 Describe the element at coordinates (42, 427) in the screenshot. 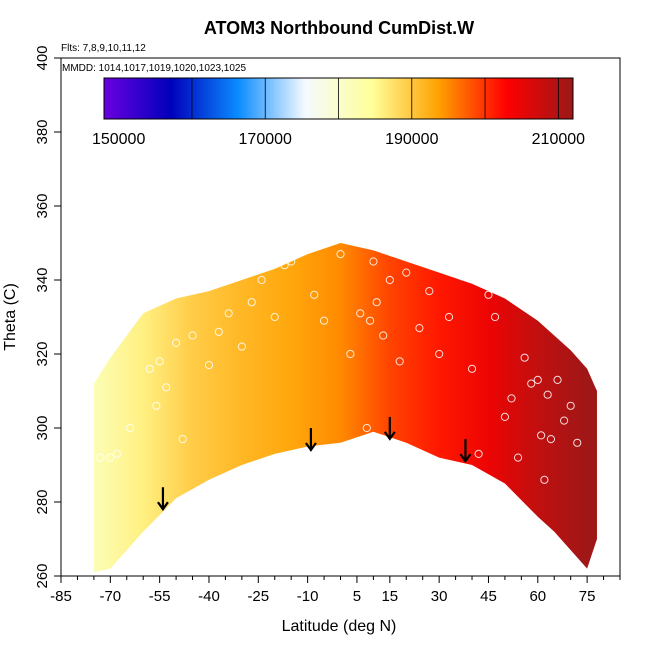

I see `y-tick-label: 300` at that location.